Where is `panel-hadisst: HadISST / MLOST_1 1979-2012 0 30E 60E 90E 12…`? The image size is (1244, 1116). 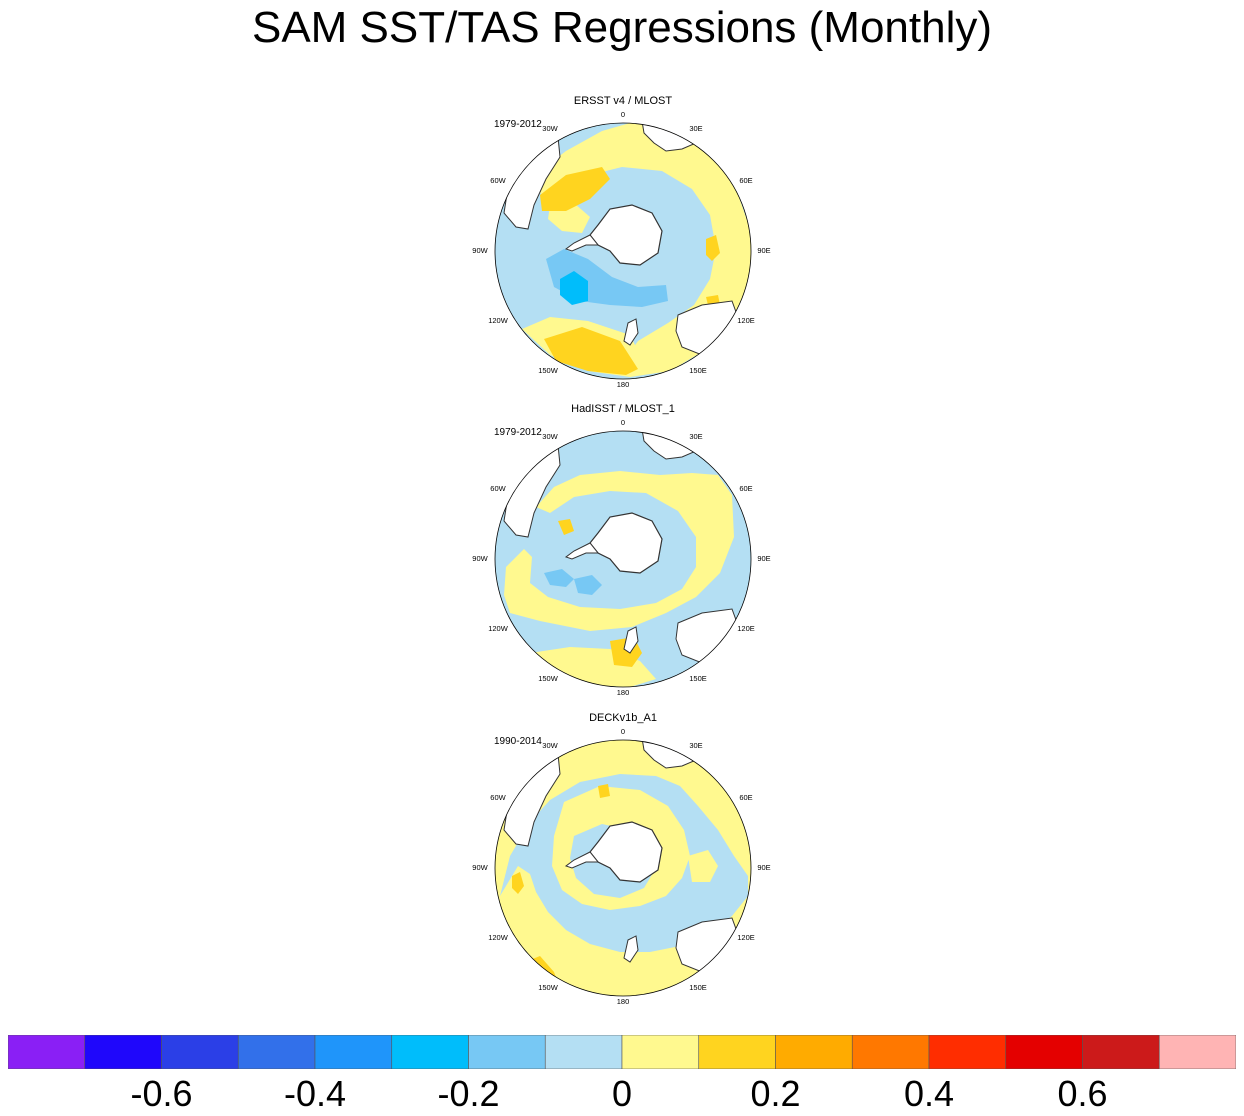 panel-hadisst: HadISST / MLOST_1 1979-2012 0 30E 60E 90E 12… is located at coordinates (623, 553).